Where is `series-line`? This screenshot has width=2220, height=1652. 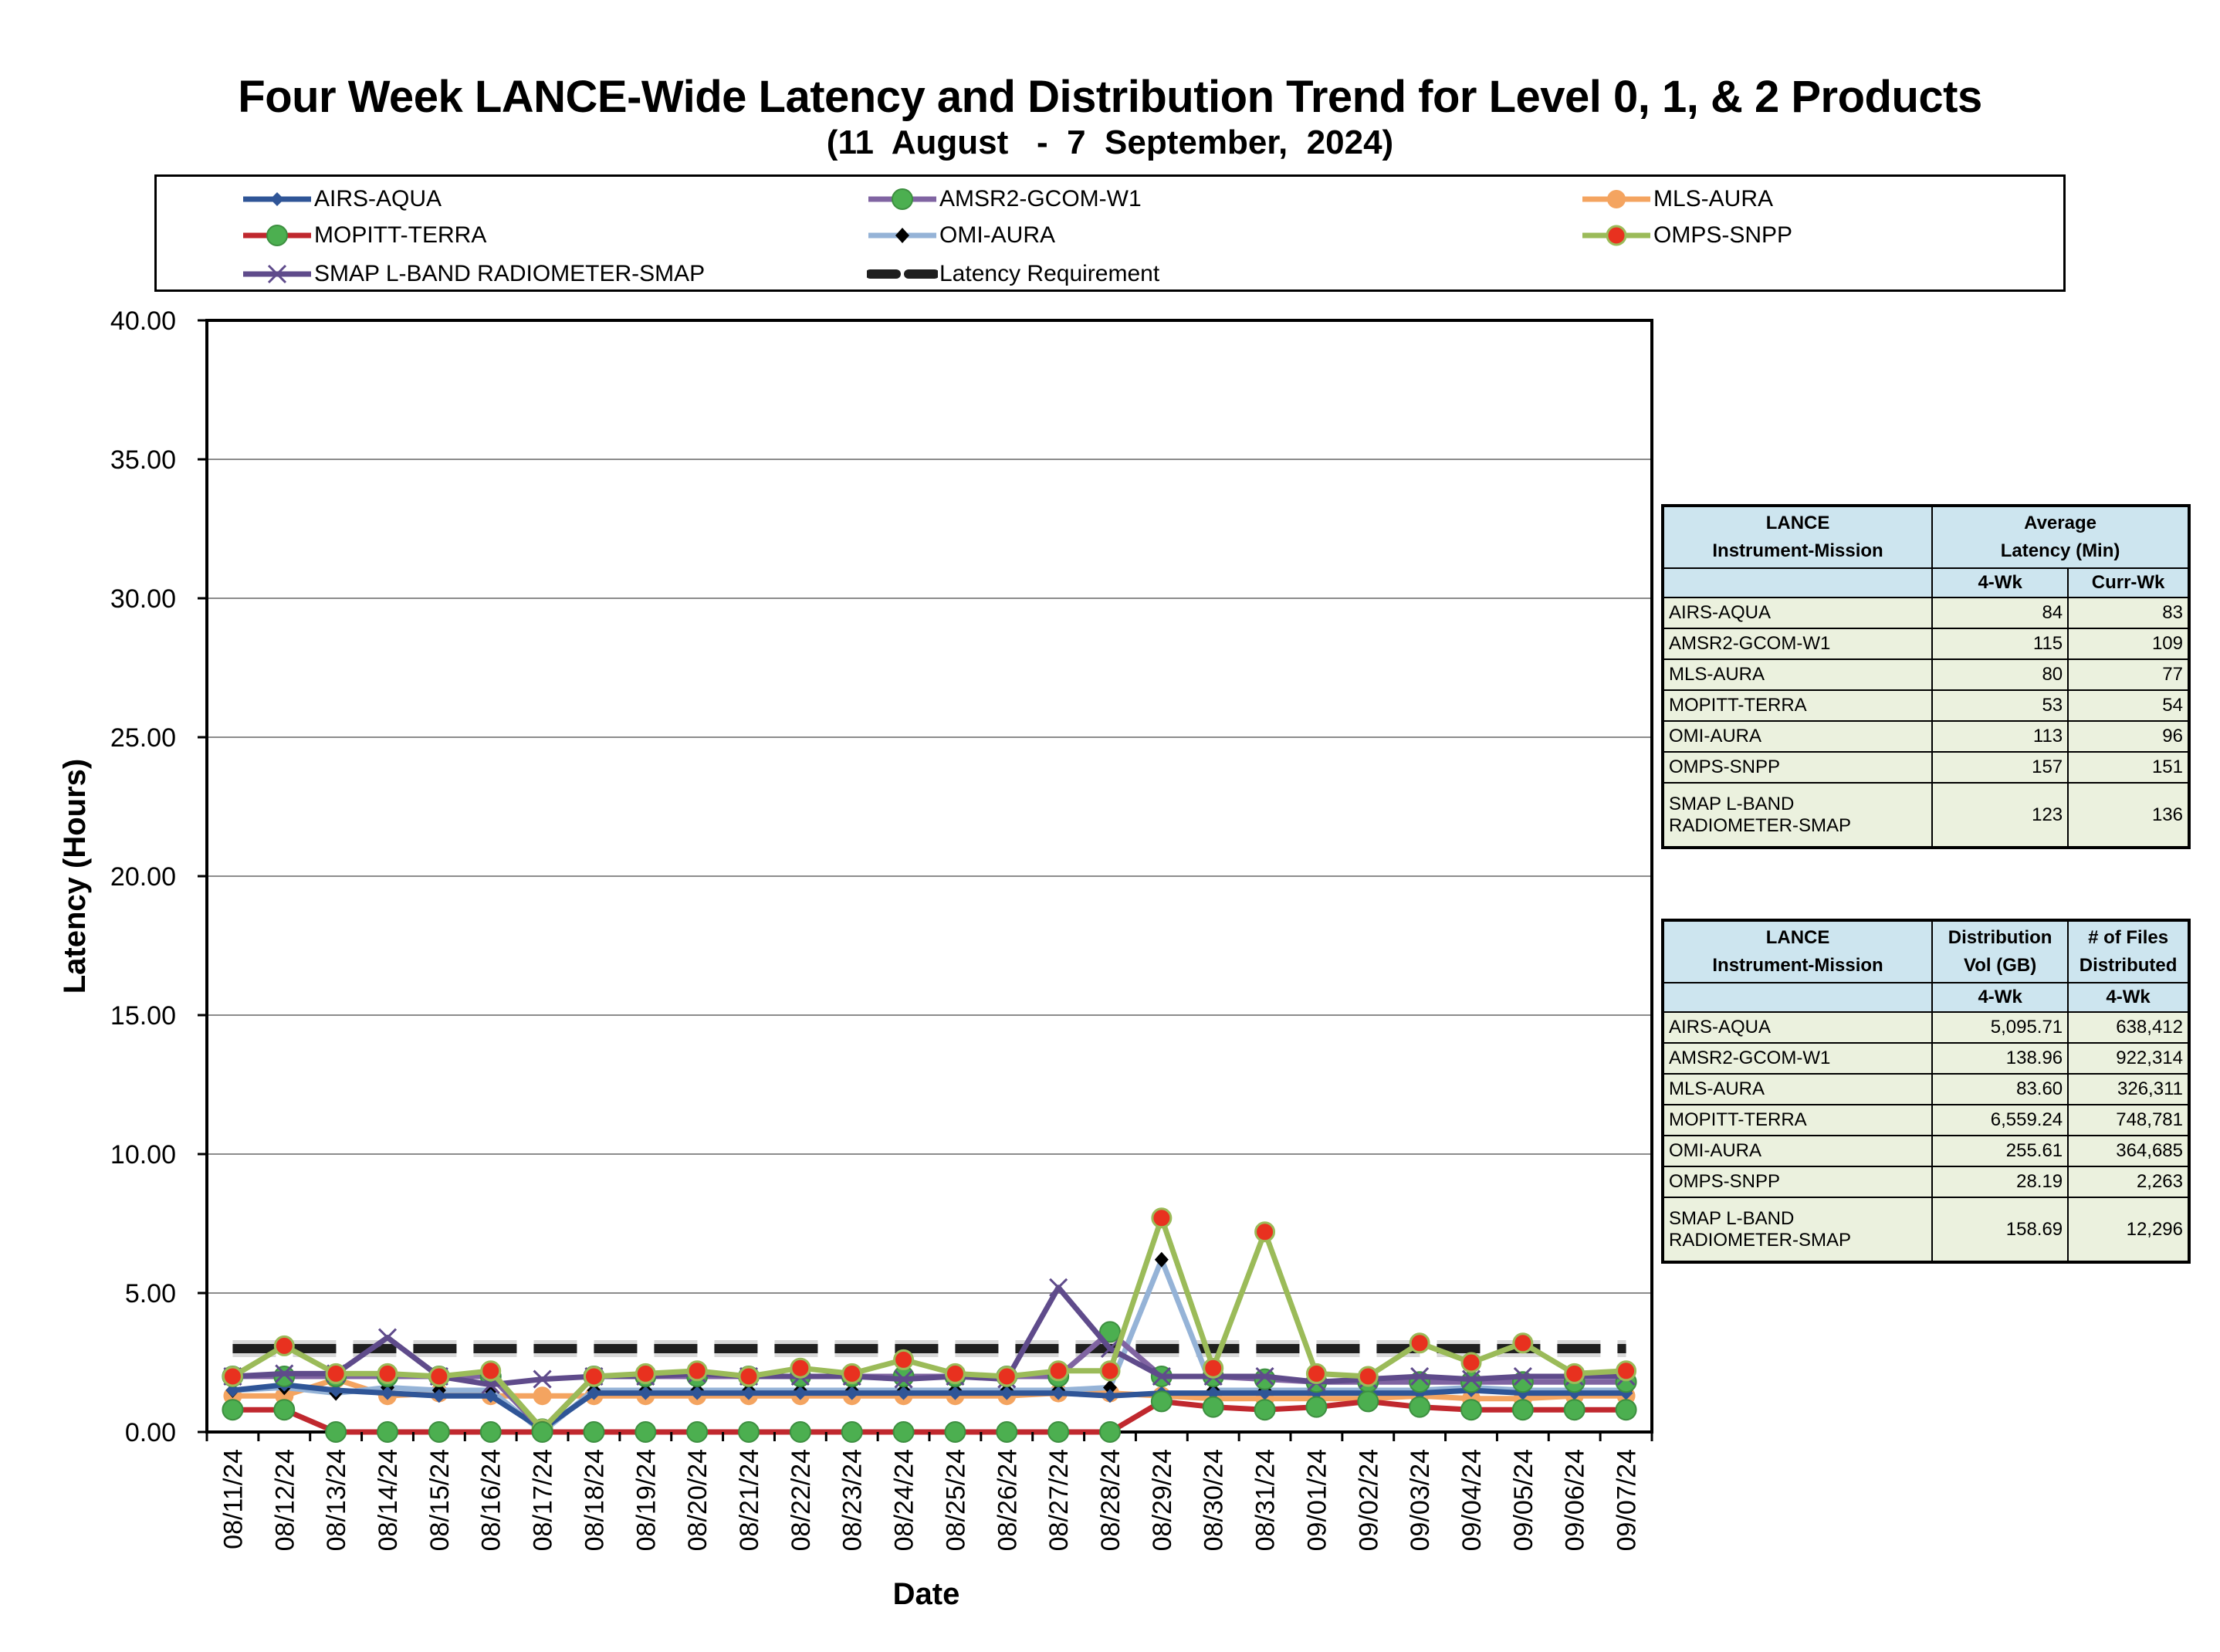 series-line is located at coordinates (929, 1323).